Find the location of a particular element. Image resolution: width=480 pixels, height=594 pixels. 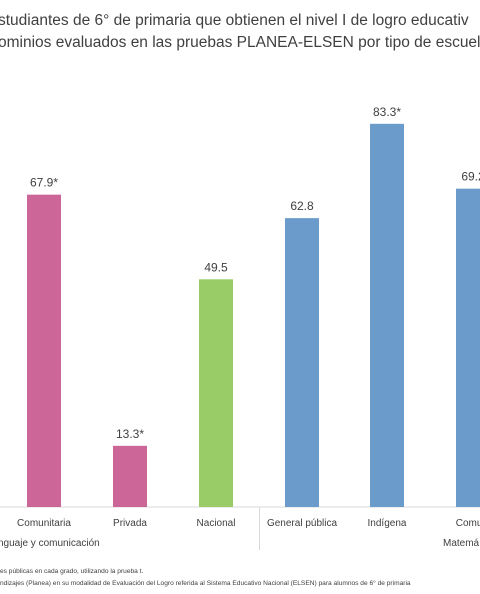

category-label: Privada is located at coordinates (130, 523).